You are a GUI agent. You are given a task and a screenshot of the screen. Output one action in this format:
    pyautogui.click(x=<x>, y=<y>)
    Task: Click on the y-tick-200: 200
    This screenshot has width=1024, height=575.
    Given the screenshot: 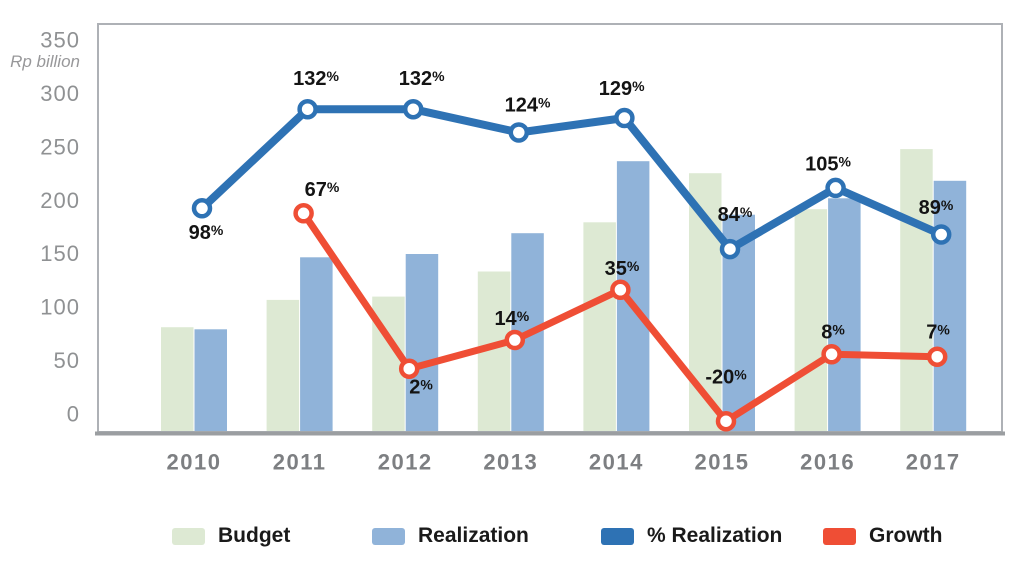 What is the action you would take?
    pyautogui.click(x=60, y=200)
    